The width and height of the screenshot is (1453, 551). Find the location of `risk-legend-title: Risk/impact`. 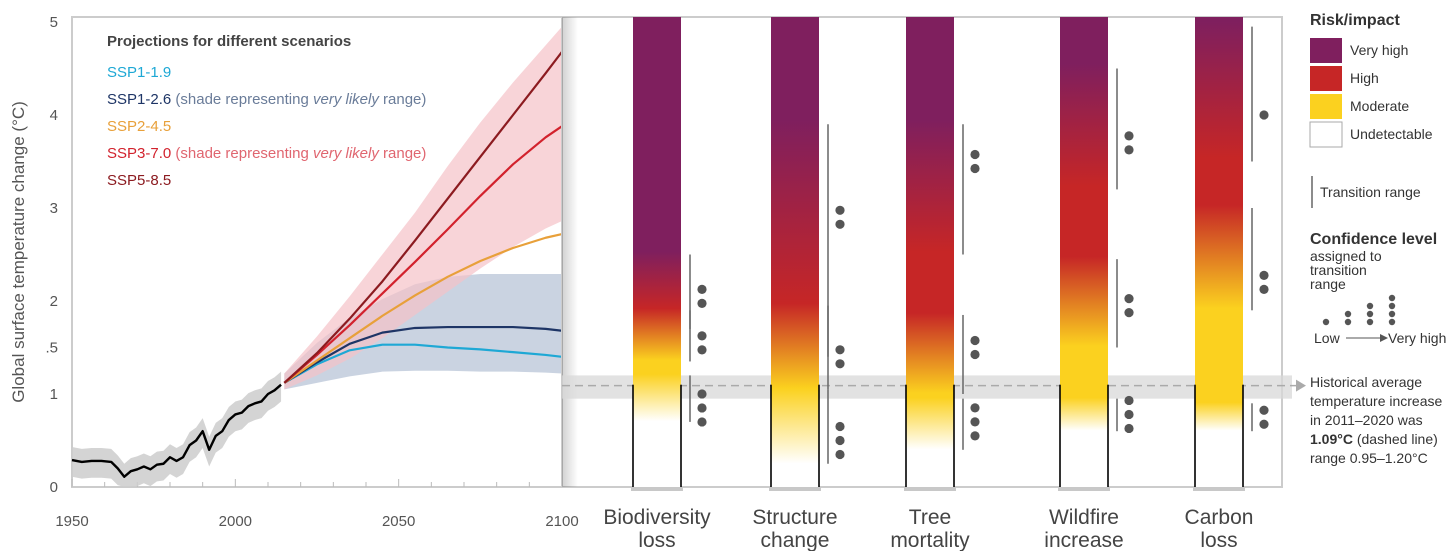

risk-legend-title: Risk/impact is located at coordinates (1355, 20).